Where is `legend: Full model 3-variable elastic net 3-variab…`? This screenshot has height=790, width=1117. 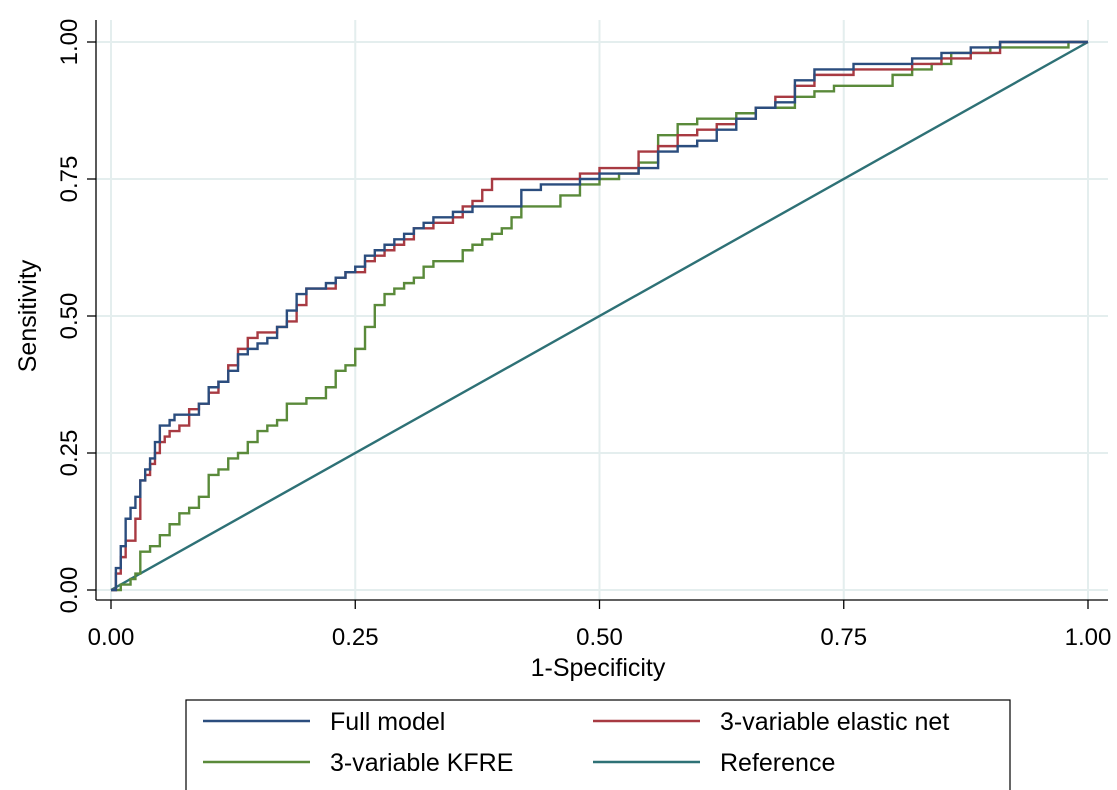 legend: Full model 3-variable elastic net 3-variab… is located at coordinates (598, 744).